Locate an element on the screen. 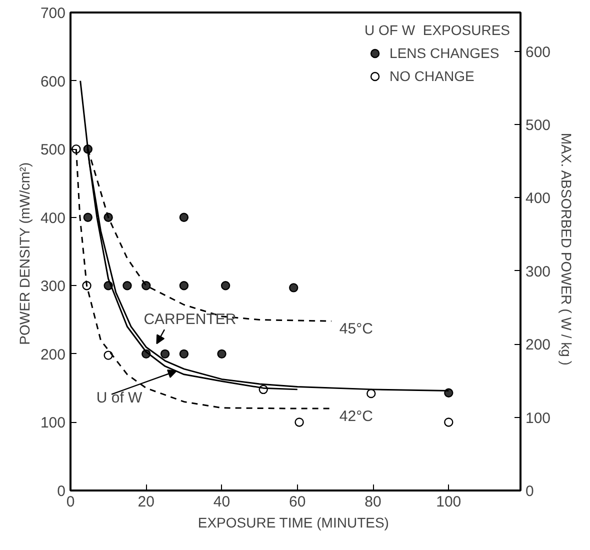 This screenshot has width=590, height=550. y2-tick-label: 100 is located at coordinates (538, 418).